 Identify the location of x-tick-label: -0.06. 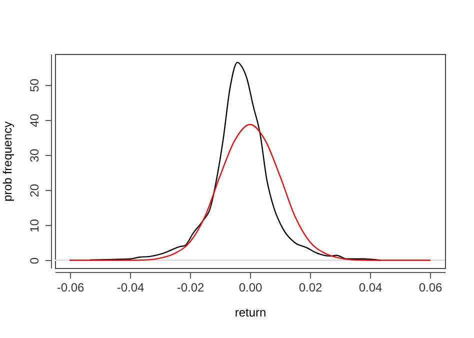
(70, 287).